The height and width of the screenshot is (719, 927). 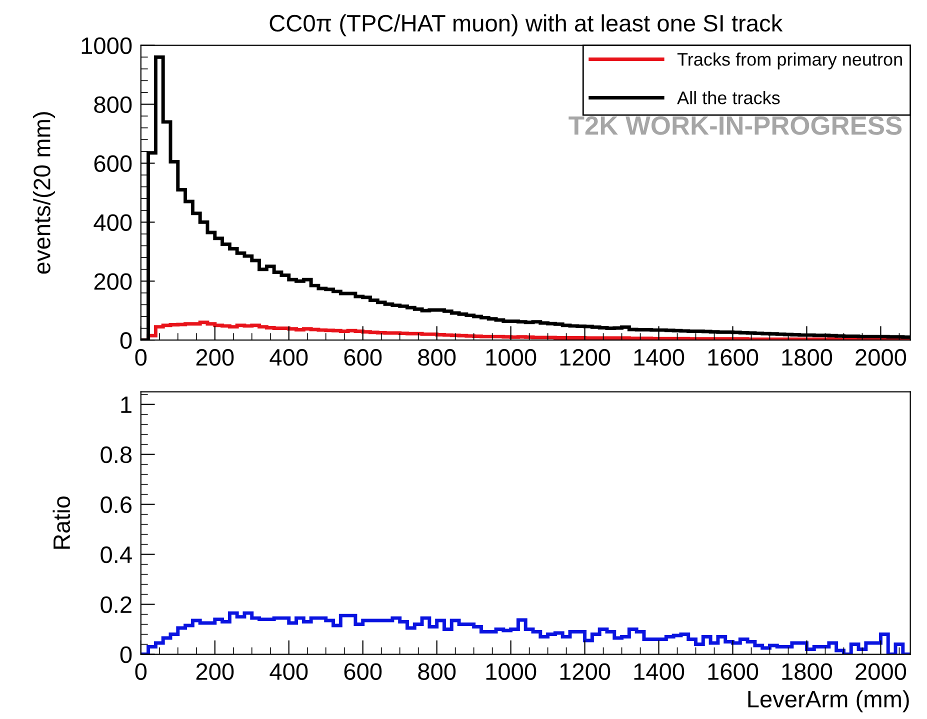 What do you see at coordinates (789, 61) in the screenshot?
I see `legend-label: Tracks from primary neutron` at bounding box center [789, 61].